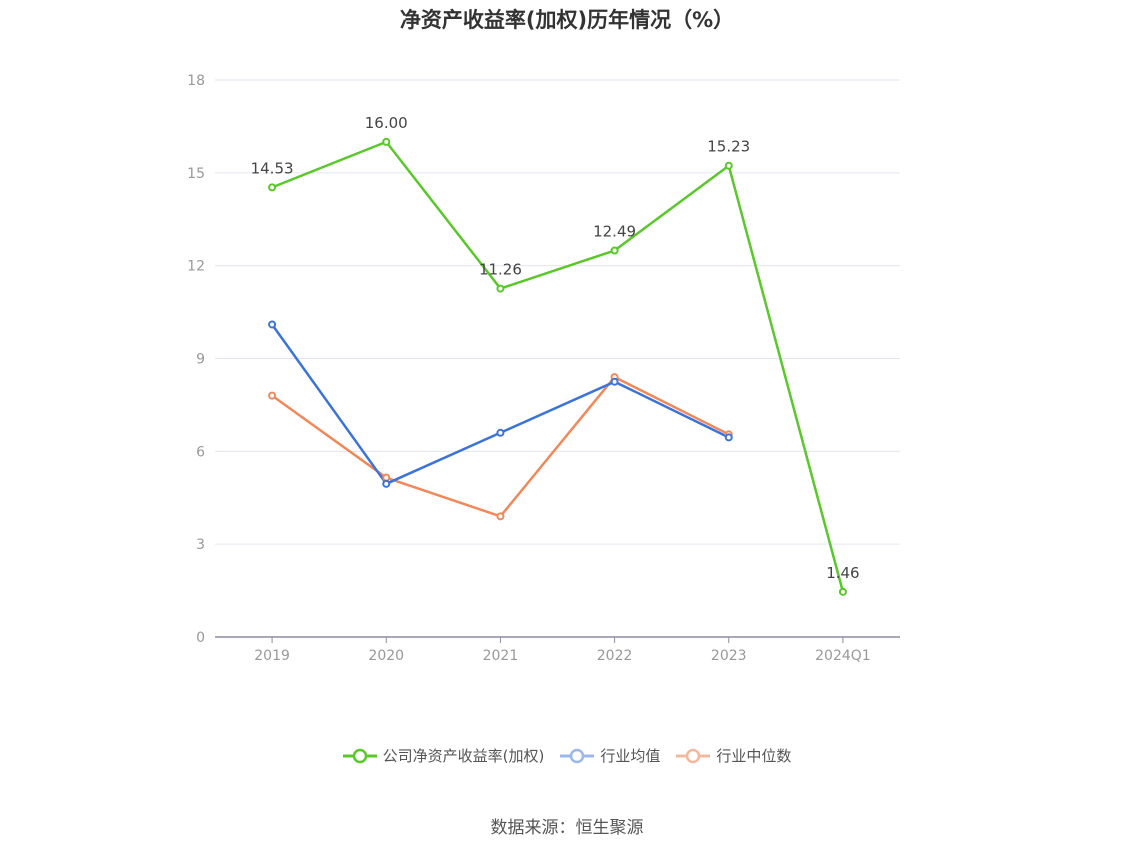 The height and width of the screenshot is (849, 1134). I want to click on legend-item-company-roe: 公司净资产收益率(加权), so click(443, 755).